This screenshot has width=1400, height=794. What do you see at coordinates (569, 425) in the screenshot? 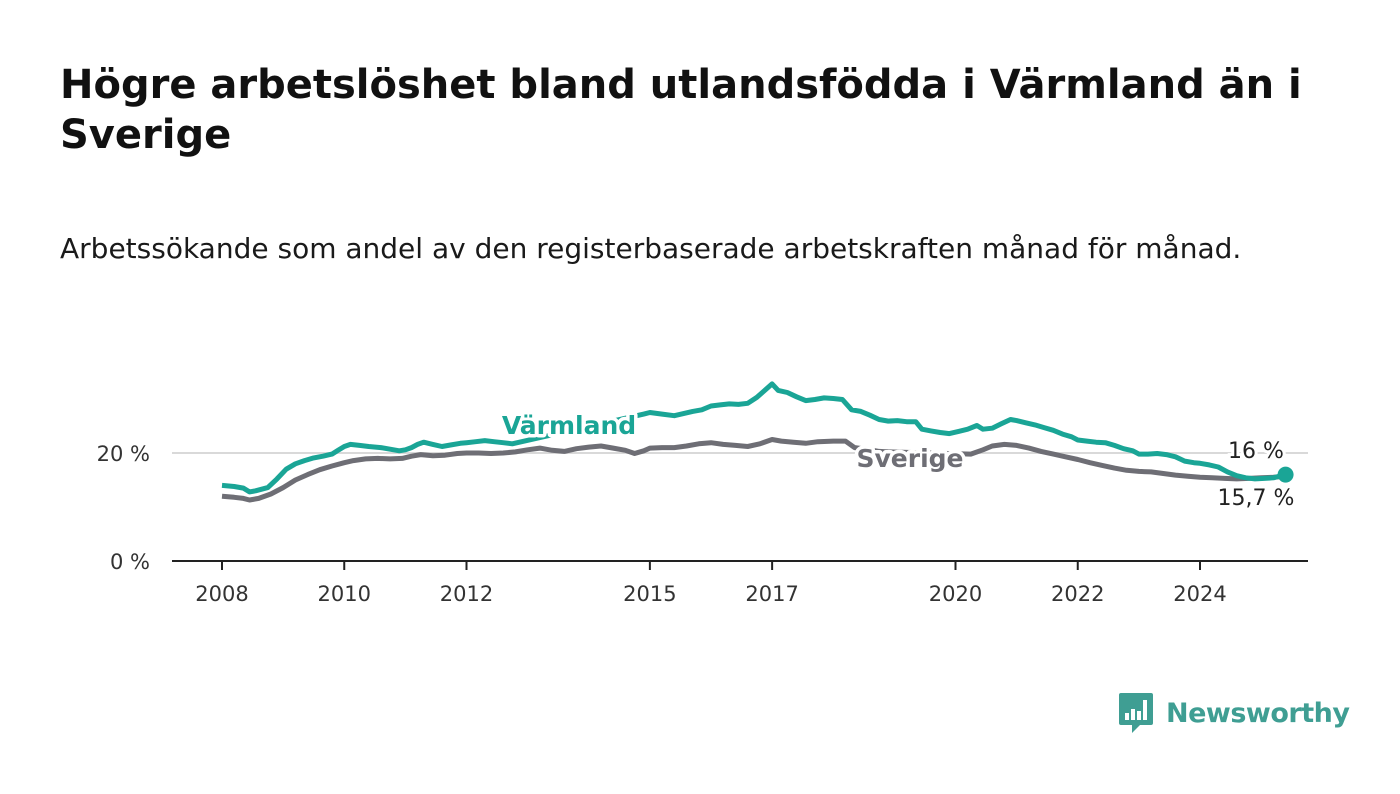
I see `series-label-varmland: Värmland` at bounding box center [569, 425].